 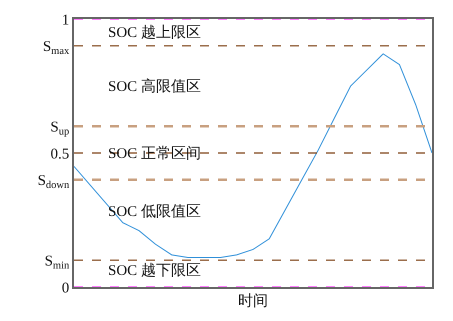 I want to click on y-tick-label: S$_{min}$, so click(x=57, y=262).